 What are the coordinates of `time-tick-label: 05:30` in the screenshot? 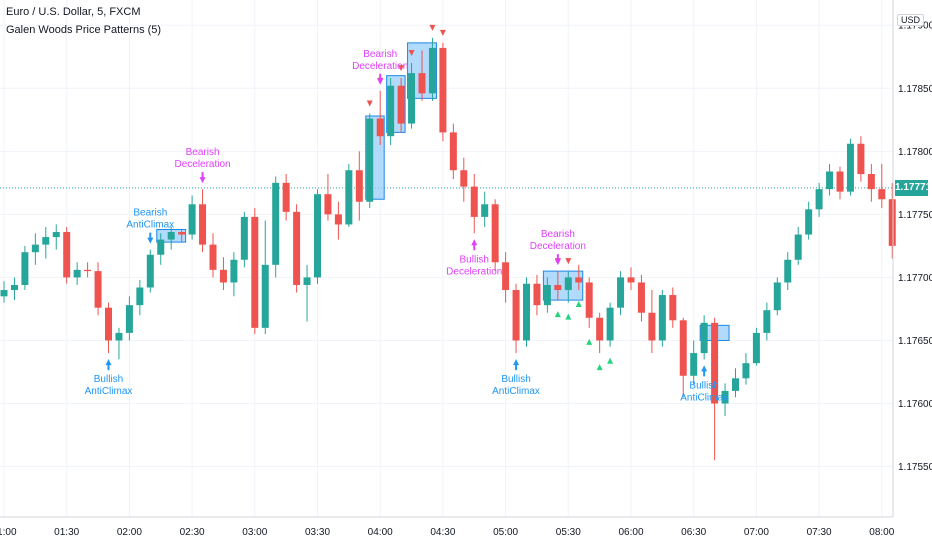 It's located at (568, 532).